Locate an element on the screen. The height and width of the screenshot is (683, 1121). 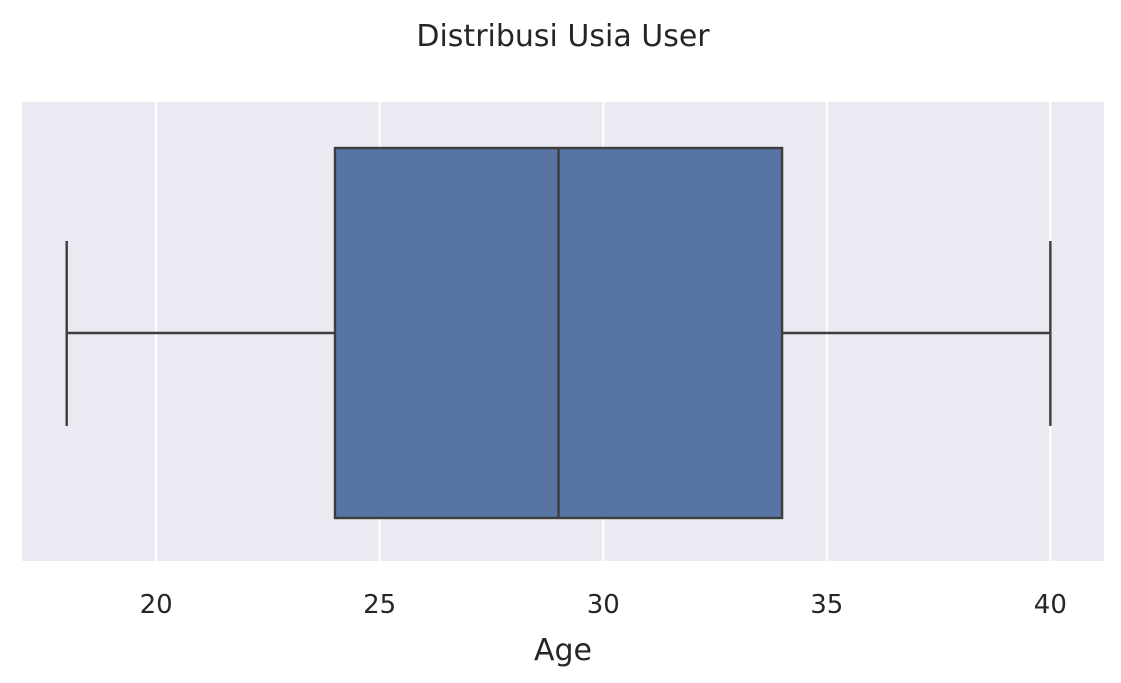
x-tick-label-20: 20 is located at coordinates (156, 605).